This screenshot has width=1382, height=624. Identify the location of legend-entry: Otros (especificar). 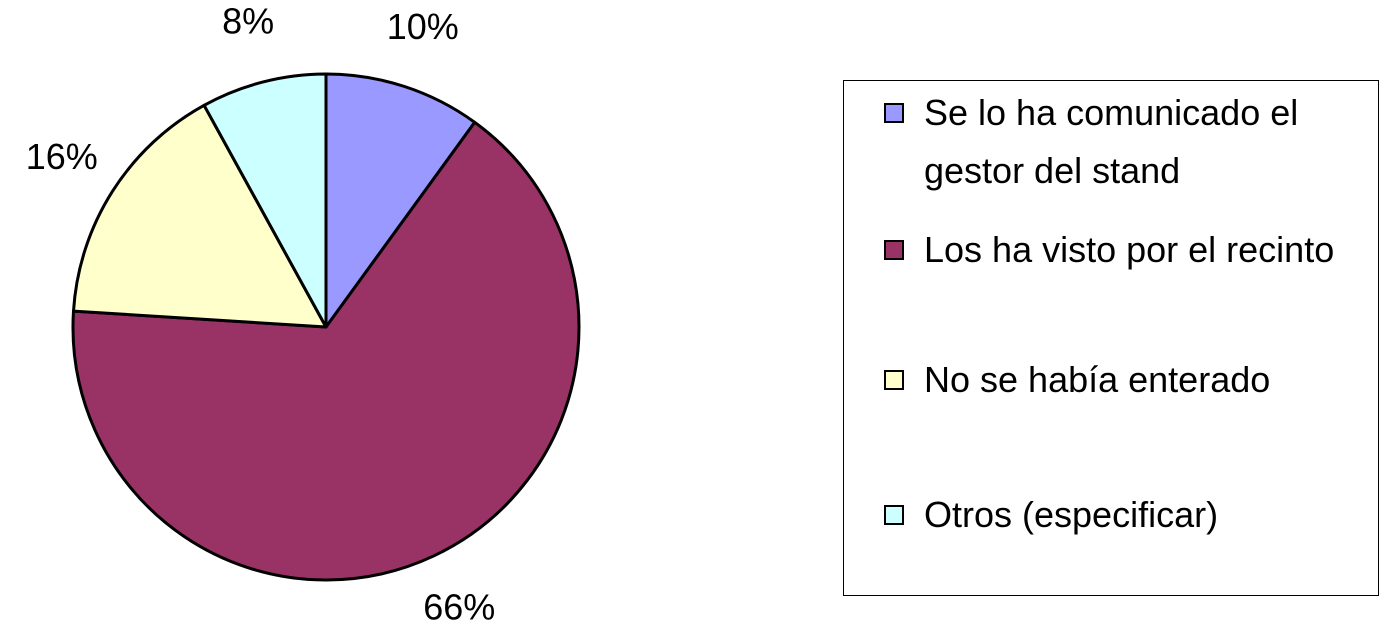
(1129, 515).